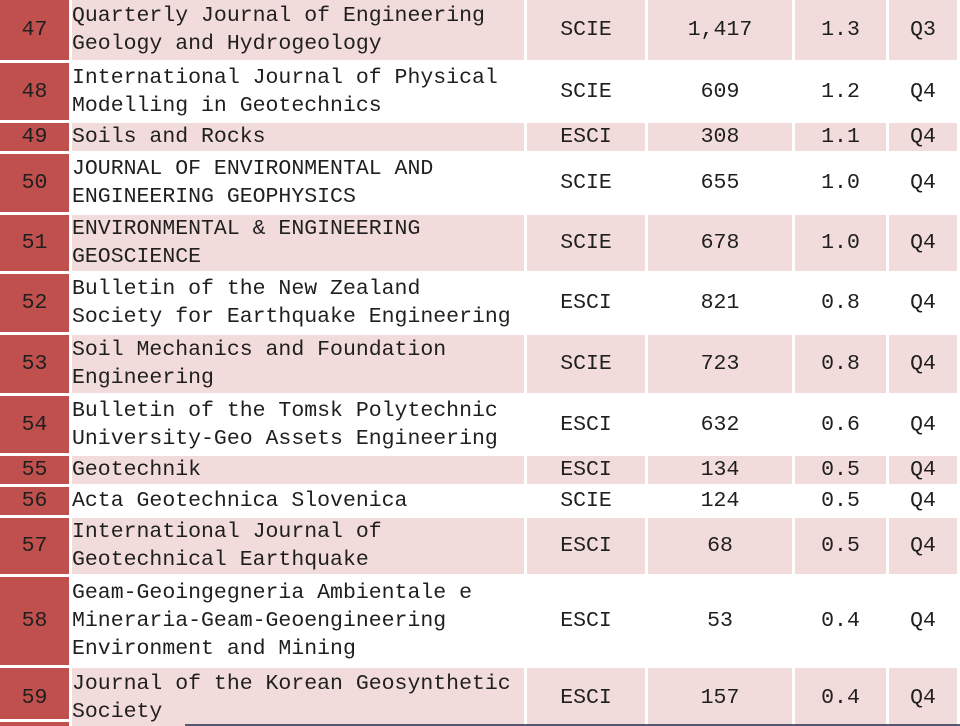 The width and height of the screenshot is (960, 726). What do you see at coordinates (299, 471) in the screenshot?
I see `journal-name-cell: Geotechnik` at bounding box center [299, 471].